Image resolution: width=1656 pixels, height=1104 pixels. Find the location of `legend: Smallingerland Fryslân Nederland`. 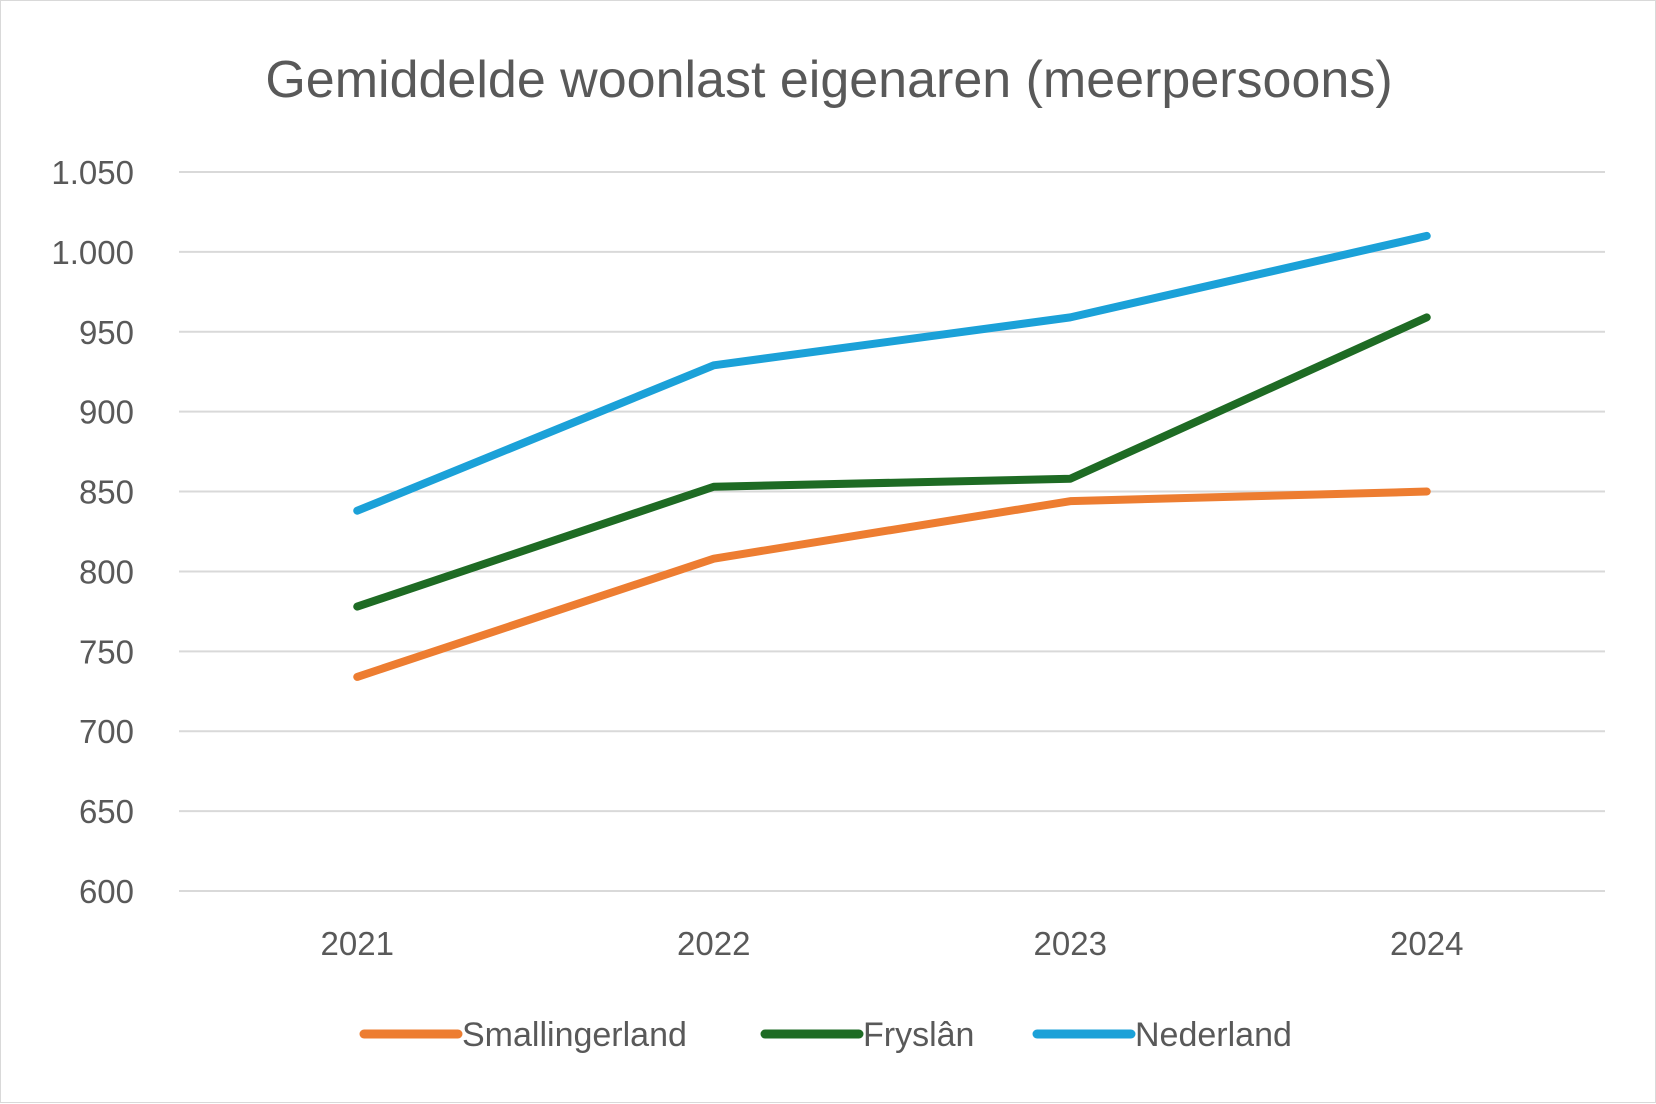

legend: Smallingerland Fryslân Nederland is located at coordinates (825, 1035).